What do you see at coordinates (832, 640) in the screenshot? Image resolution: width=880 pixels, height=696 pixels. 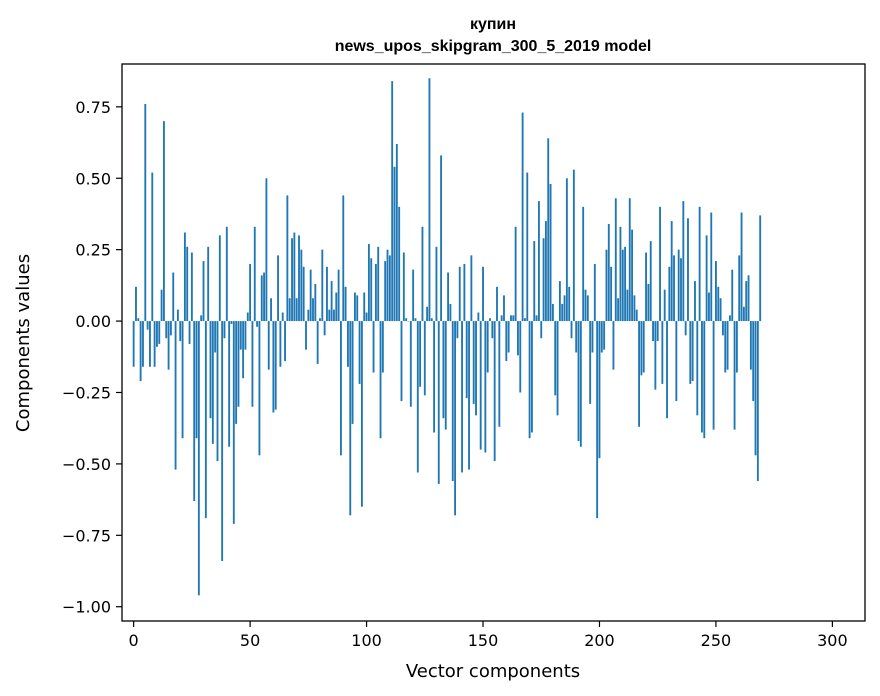 I see `x-tick-label: 300` at bounding box center [832, 640].